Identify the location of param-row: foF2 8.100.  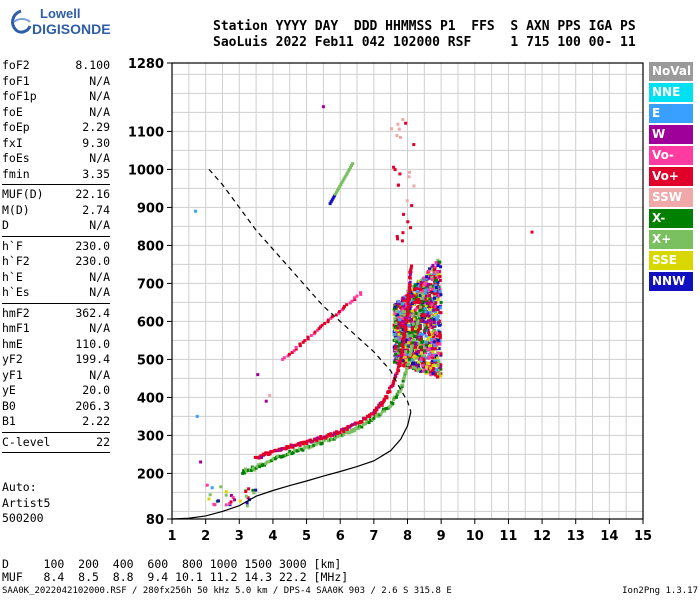
(56, 66).